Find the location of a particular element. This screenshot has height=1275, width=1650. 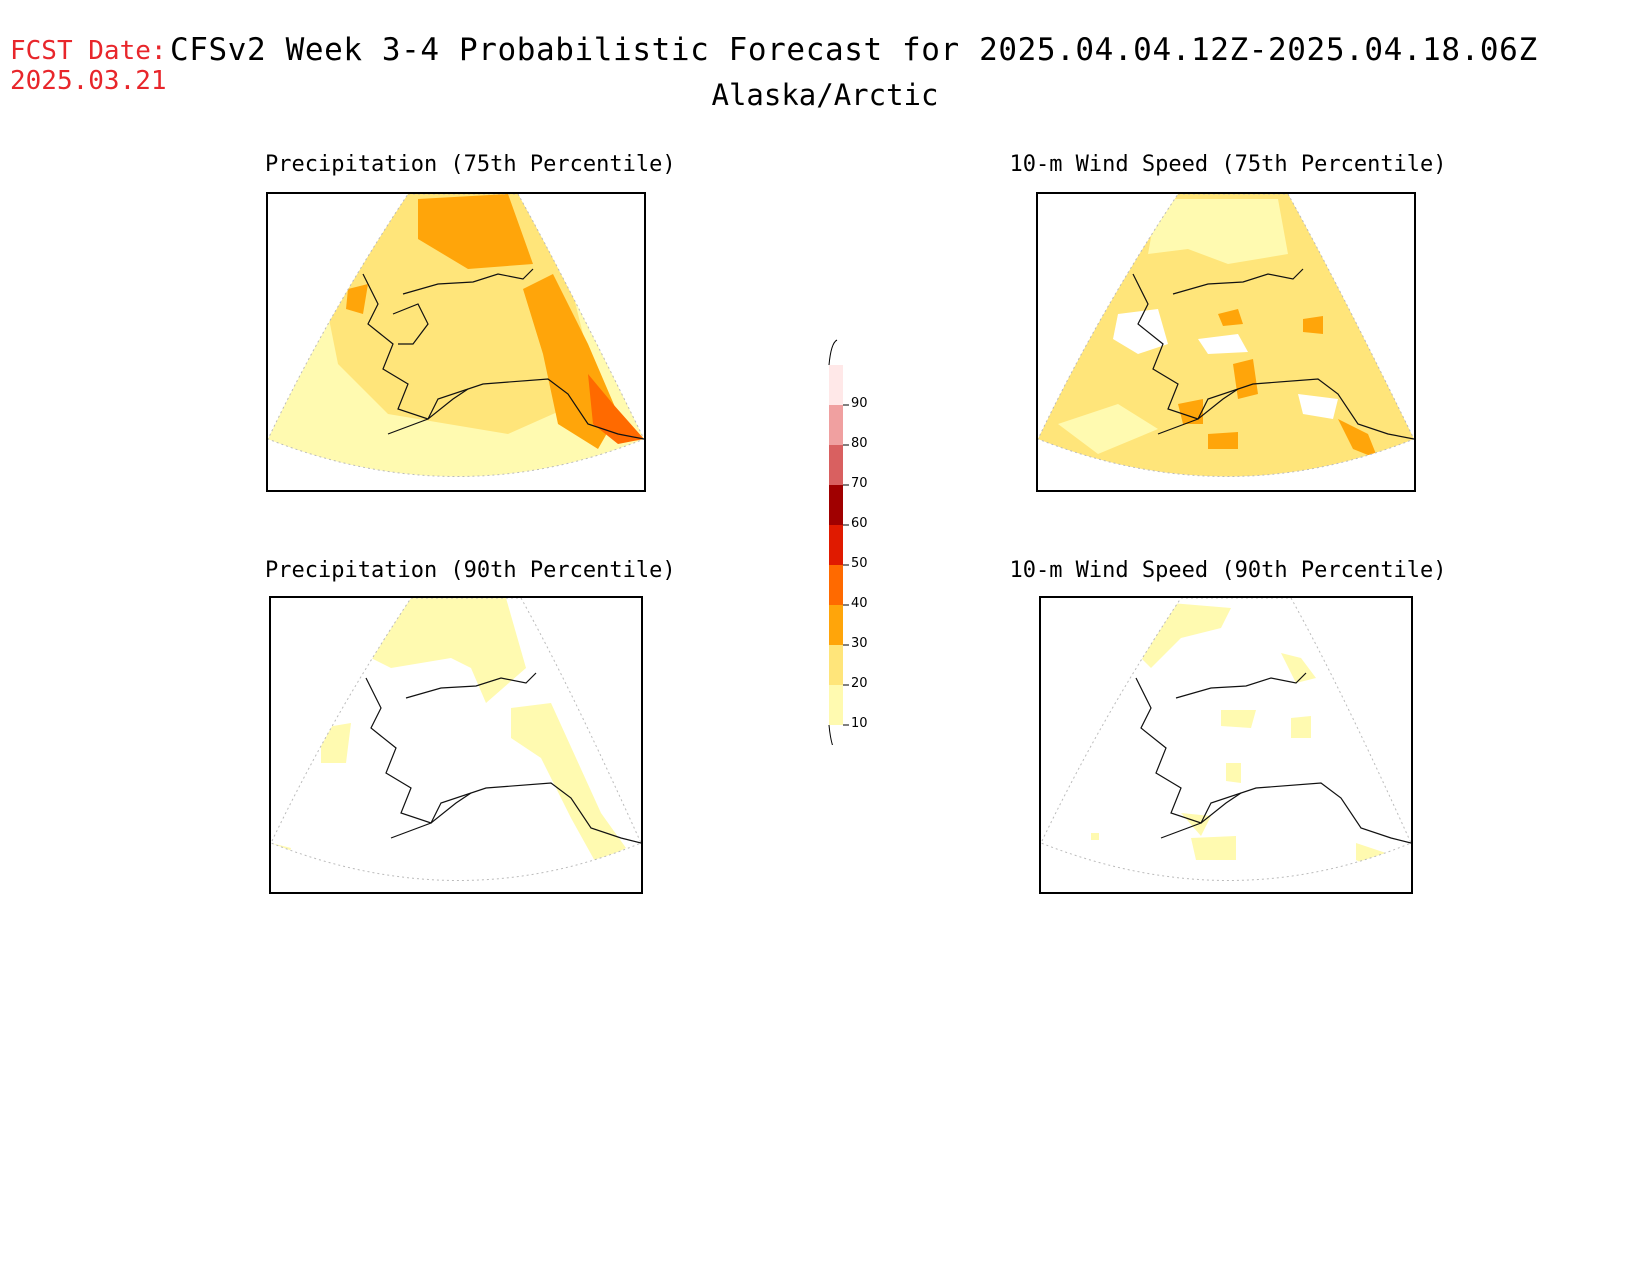

panel-title-wind90: 10-m Wind Speed (90th Percentile) is located at coordinates (1228, 570).